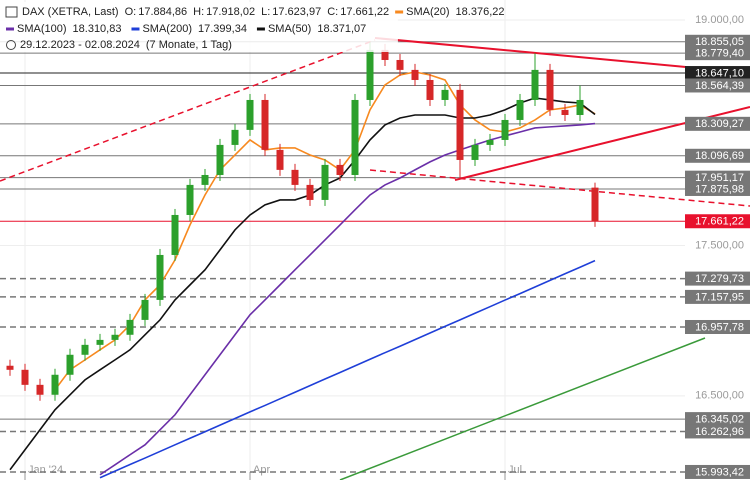 The height and width of the screenshot is (480, 750). What do you see at coordinates (427, 12) in the screenshot?
I see `legend-name: SMA(20)` at bounding box center [427, 12].